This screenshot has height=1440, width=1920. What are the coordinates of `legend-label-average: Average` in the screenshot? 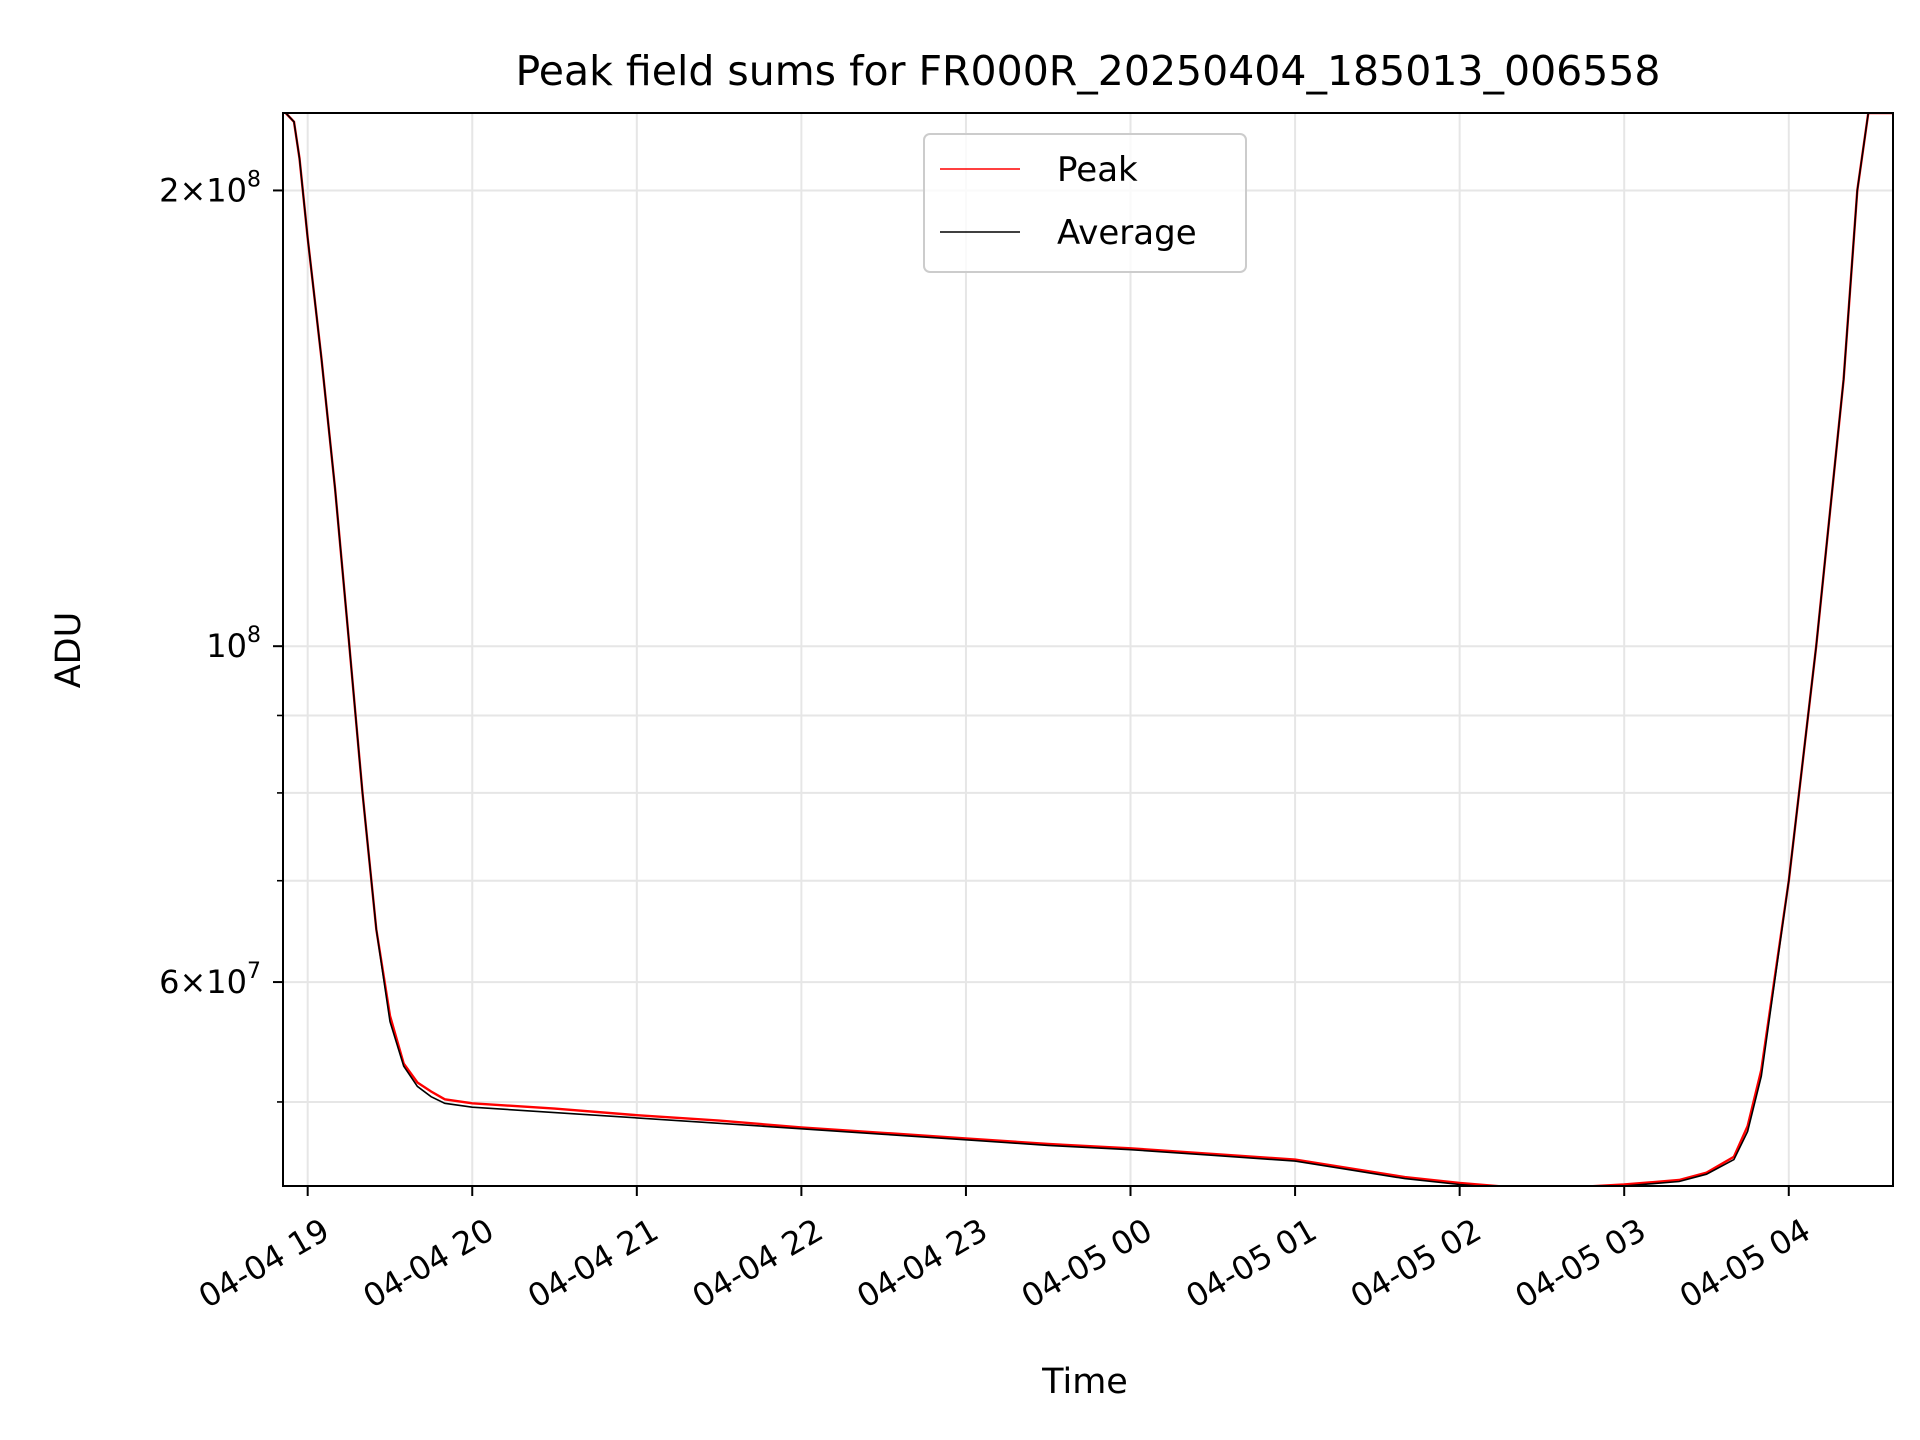 It's located at (1127, 233).